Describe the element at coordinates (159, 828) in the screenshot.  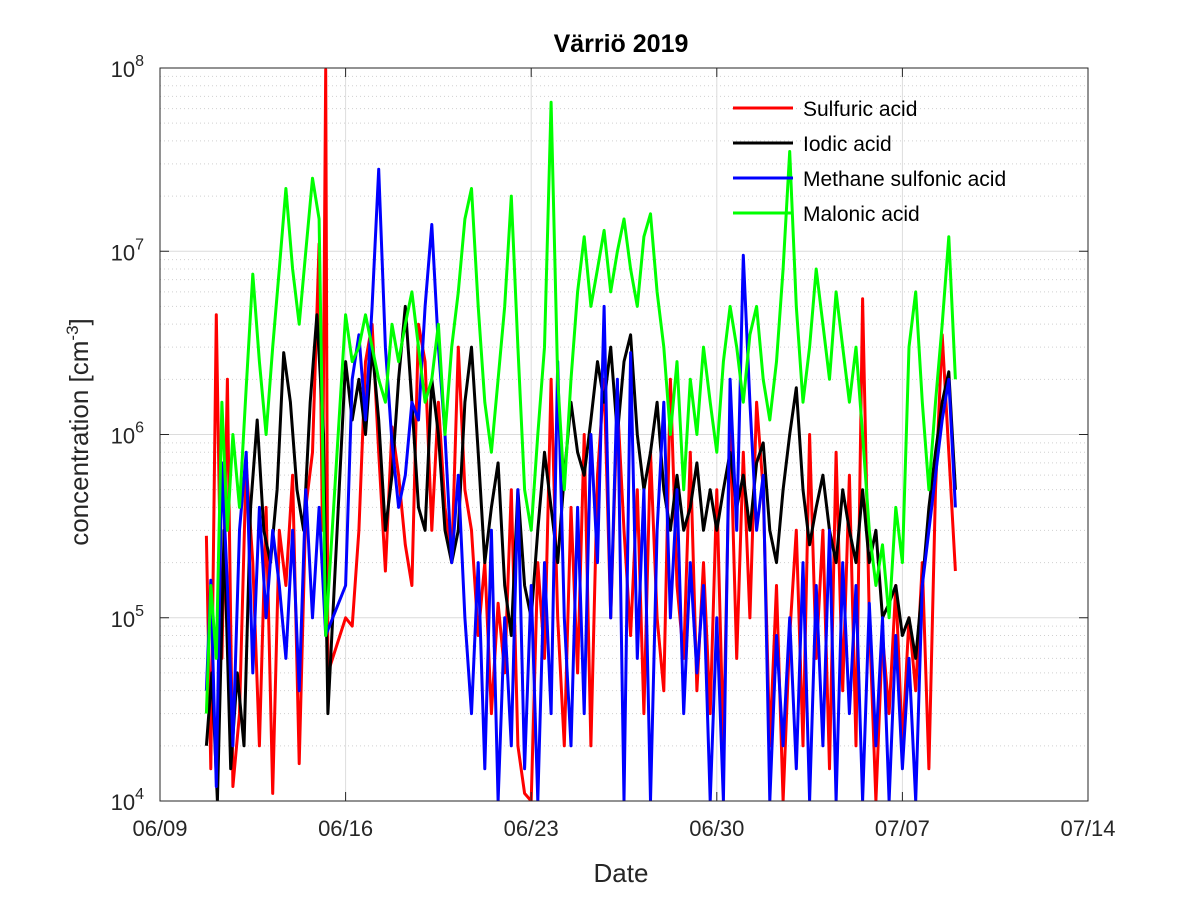
I see `x-tick-label: 06/09` at that location.